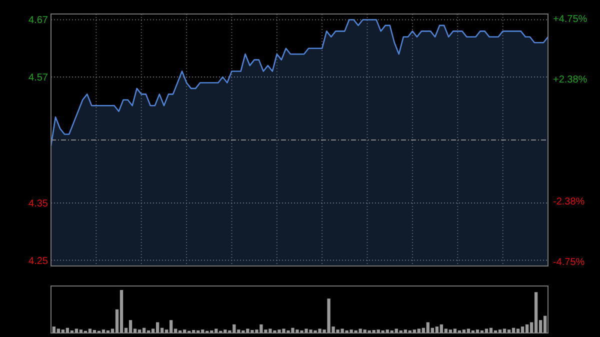 The height and width of the screenshot is (337, 600). Describe the element at coordinates (569, 262) in the screenshot. I see `y2-tick-label: -4.75%` at that location.